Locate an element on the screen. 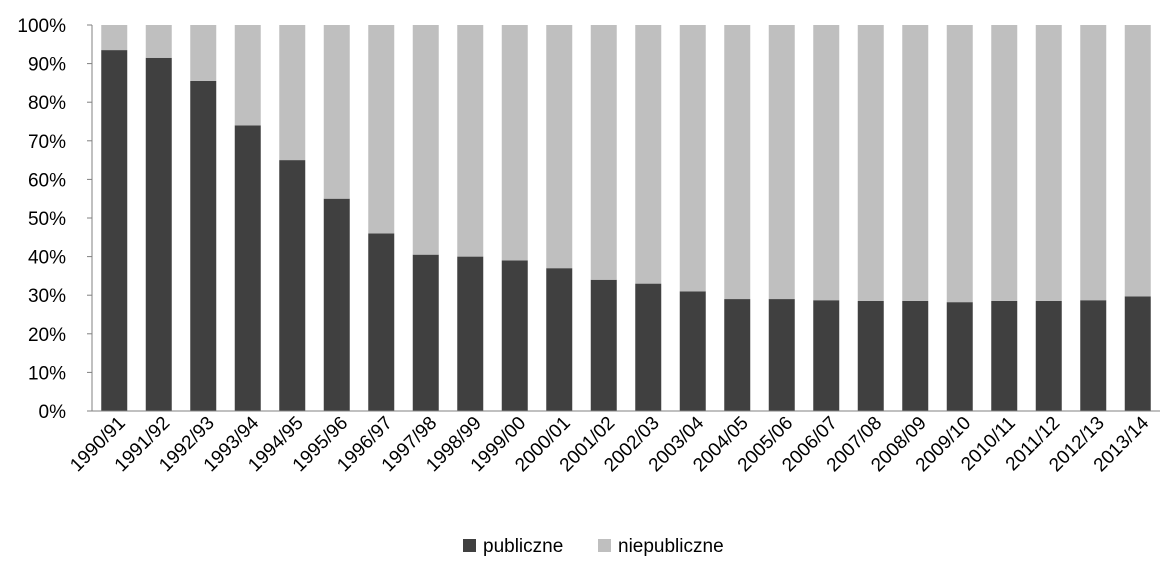 The image size is (1162, 565). y-axis-tick-labels: 0% 10% 20% 30% 40% 50% 60% 70% 80% 90% 100% is located at coordinates (41, 219).